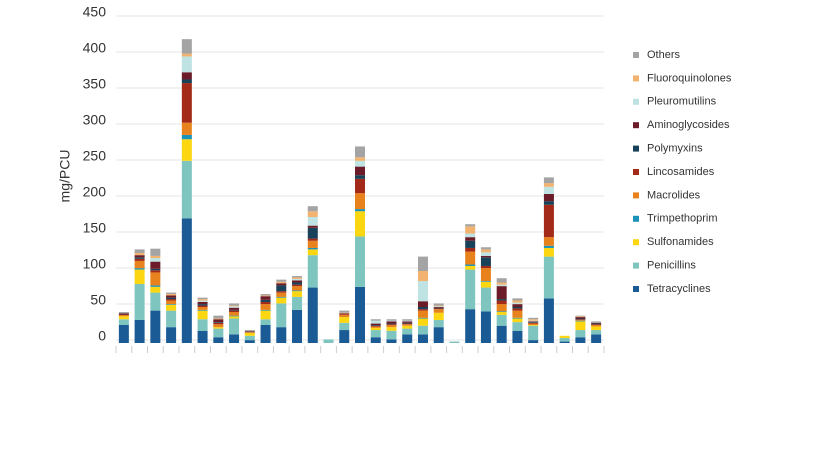  I want to click on y-tick-label: 200, so click(95, 192).